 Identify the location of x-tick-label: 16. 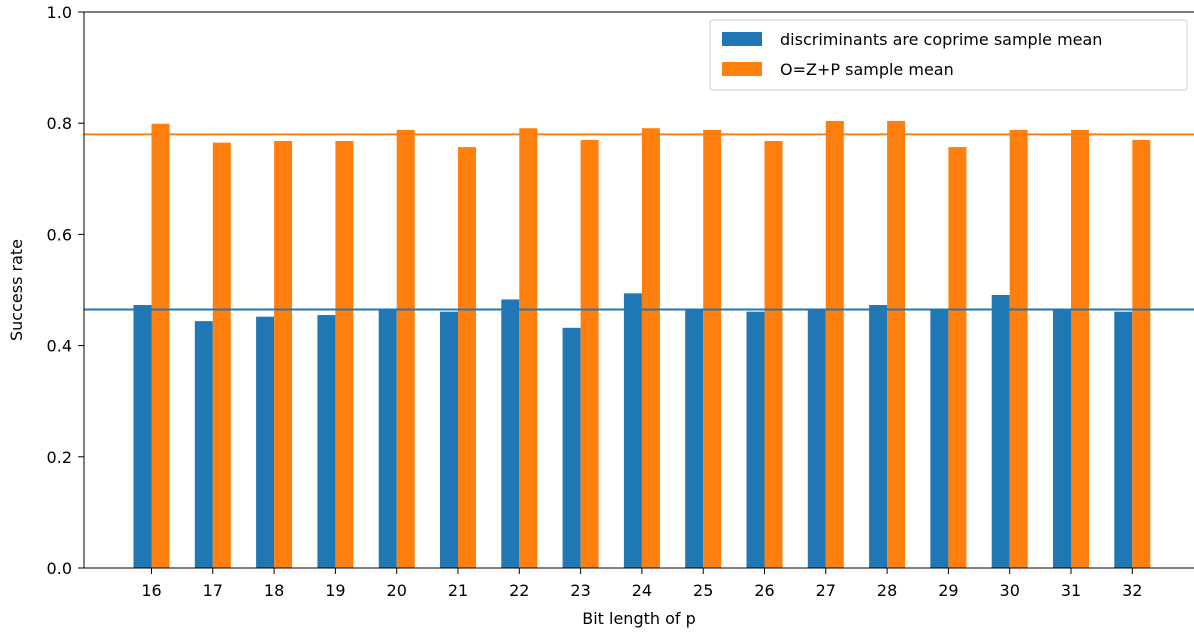
(151, 590).